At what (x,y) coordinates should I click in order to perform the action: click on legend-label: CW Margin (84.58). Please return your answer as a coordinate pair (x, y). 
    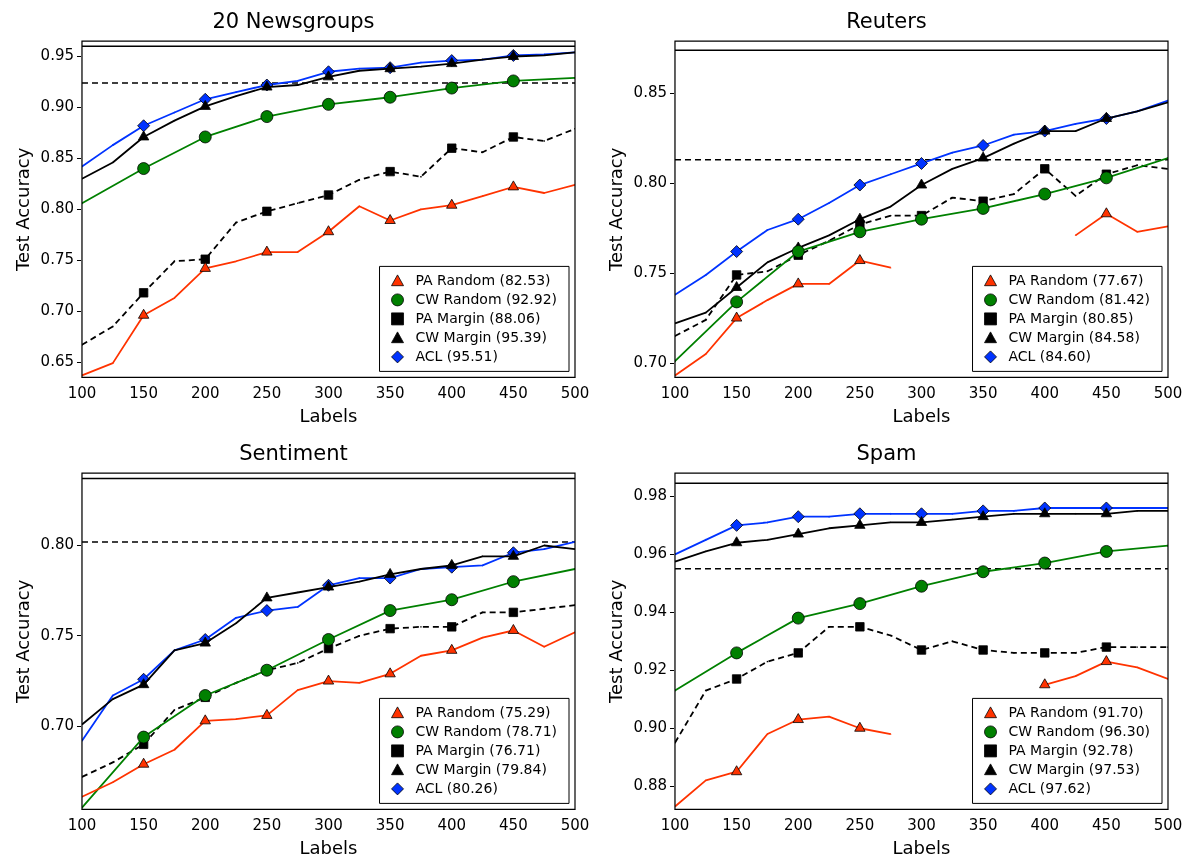
    Looking at the image, I should click on (1074, 336).